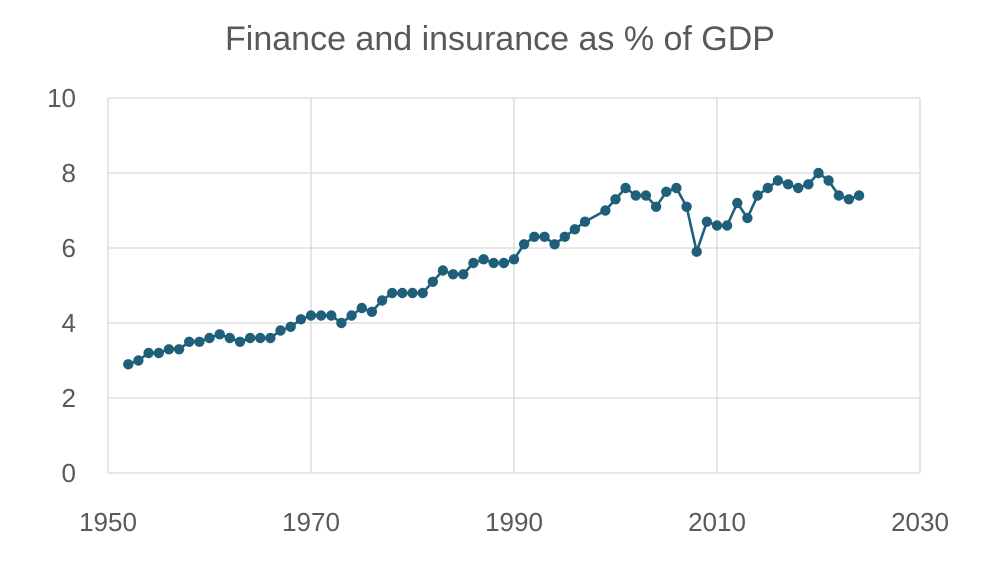  I want to click on x-tick-label: 1950, so click(108, 522).